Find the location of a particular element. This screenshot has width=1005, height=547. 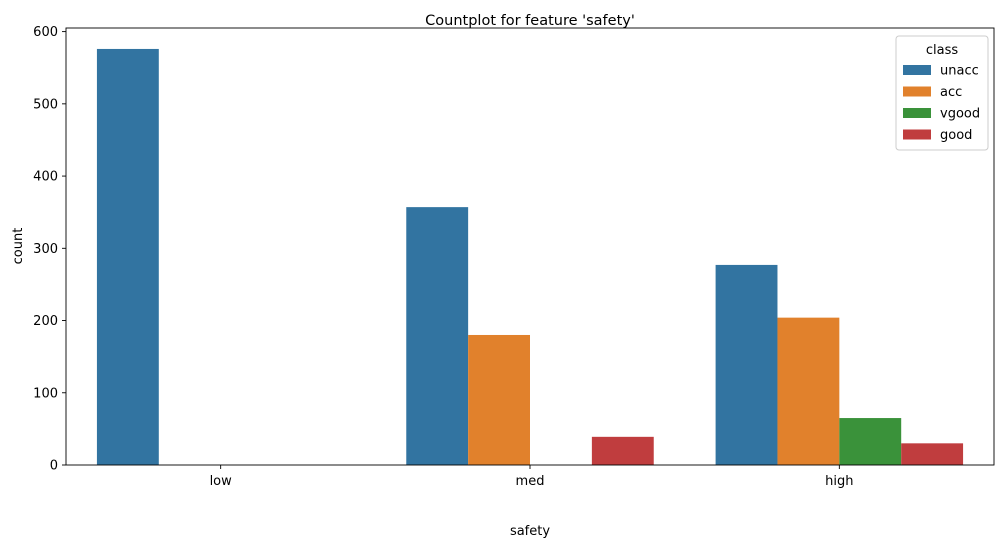

y-tick-label: 200 is located at coordinates (45, 321).